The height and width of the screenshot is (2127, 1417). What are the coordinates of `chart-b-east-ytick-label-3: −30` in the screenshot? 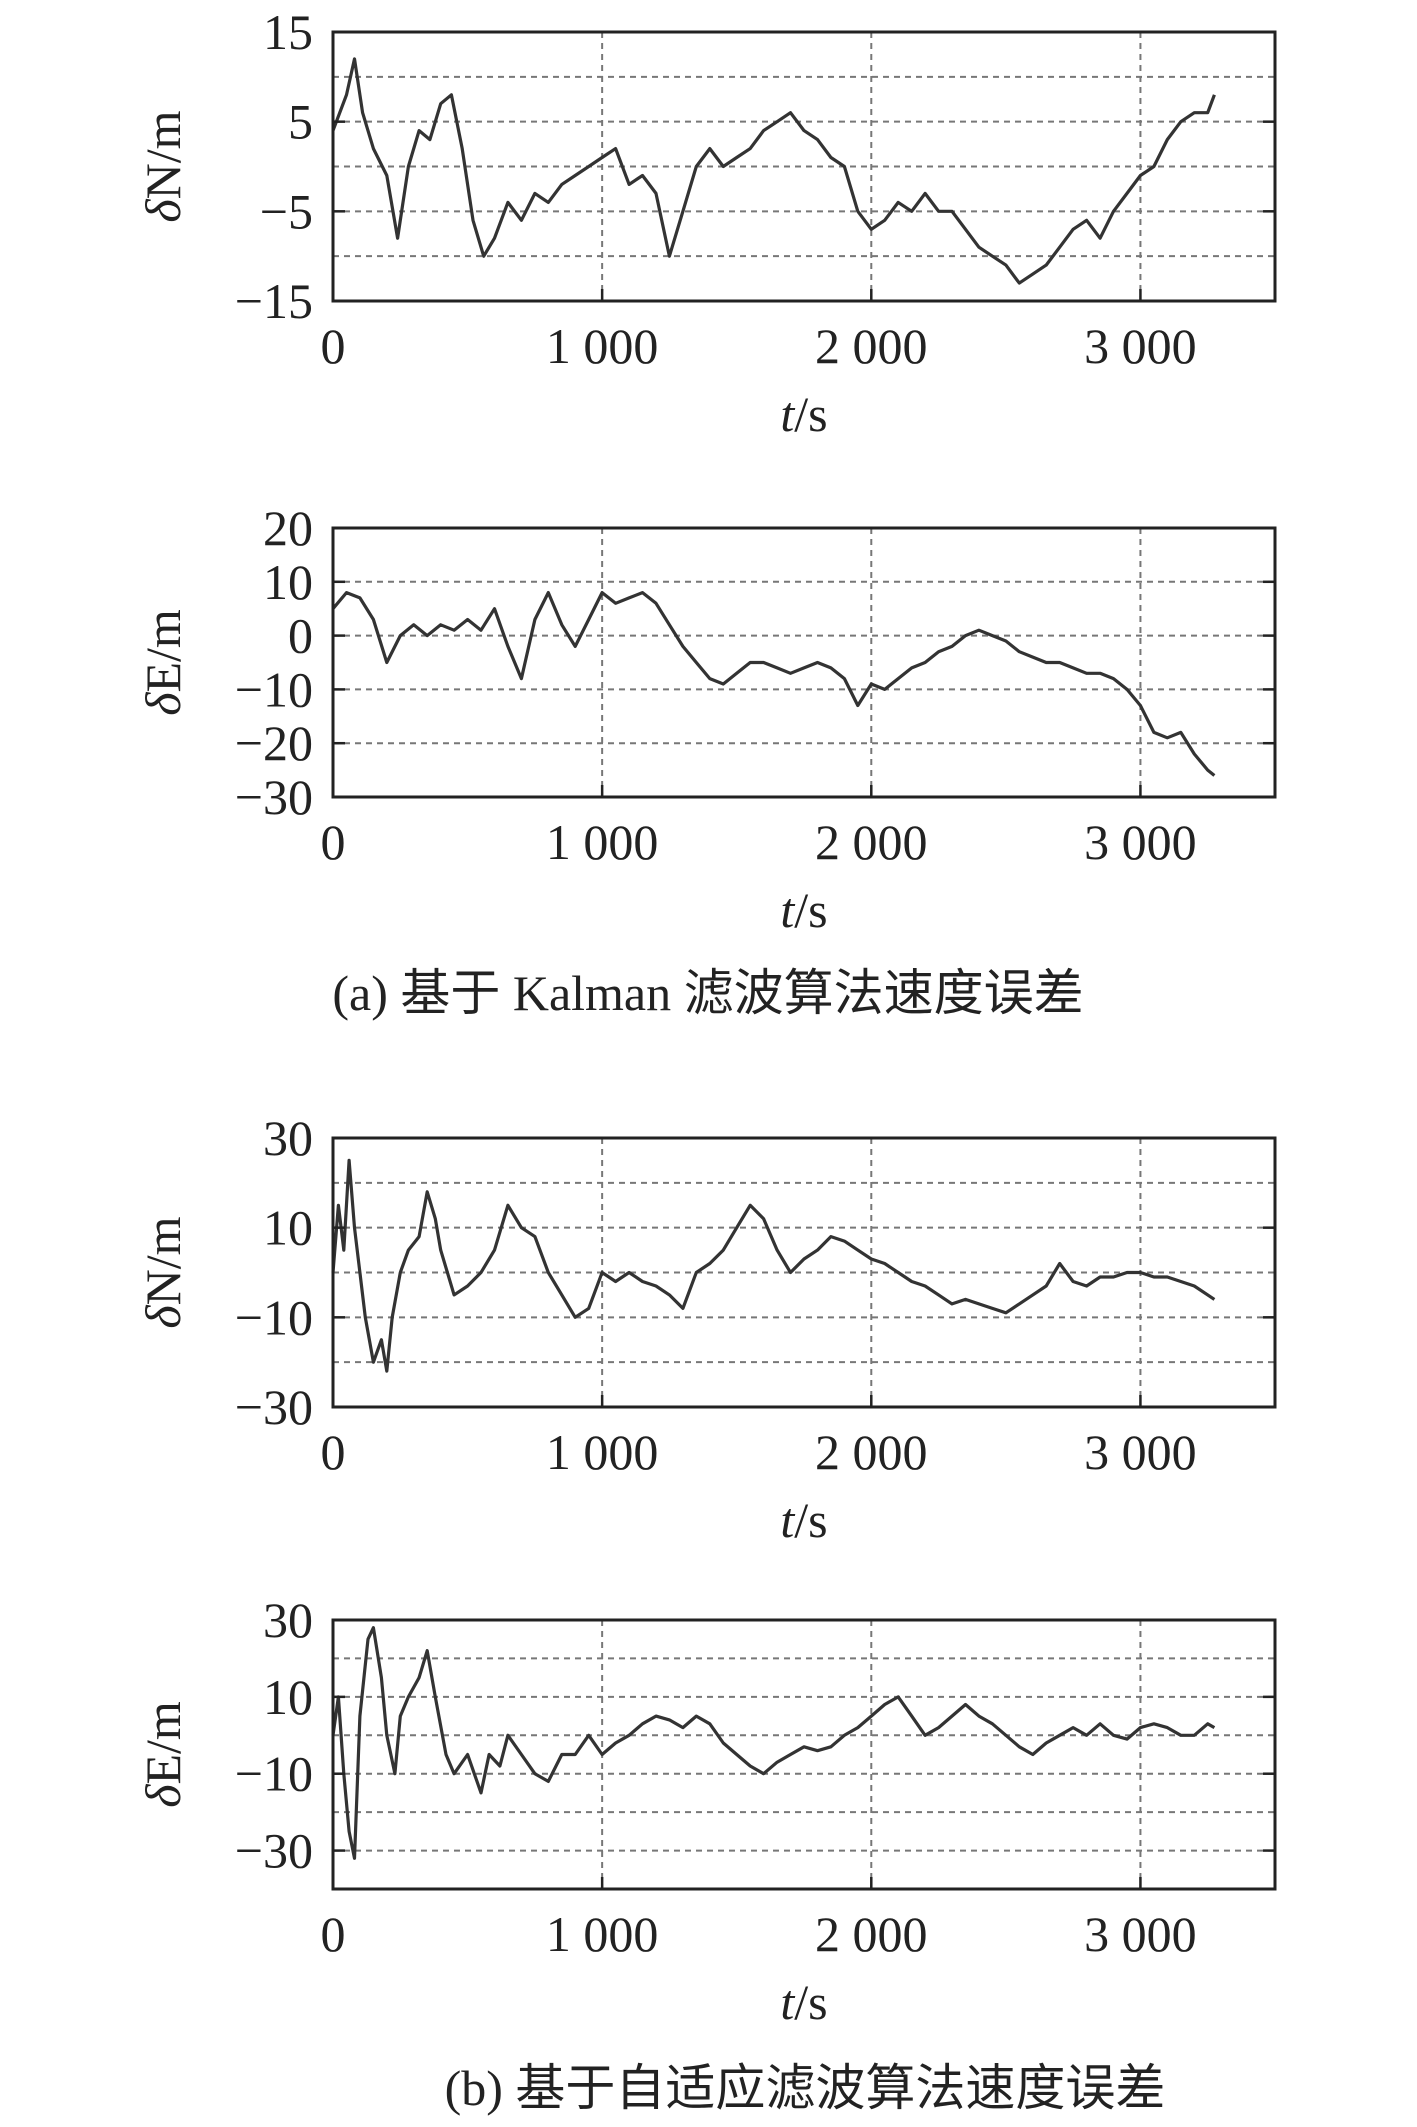 It's located at (274, 1851).